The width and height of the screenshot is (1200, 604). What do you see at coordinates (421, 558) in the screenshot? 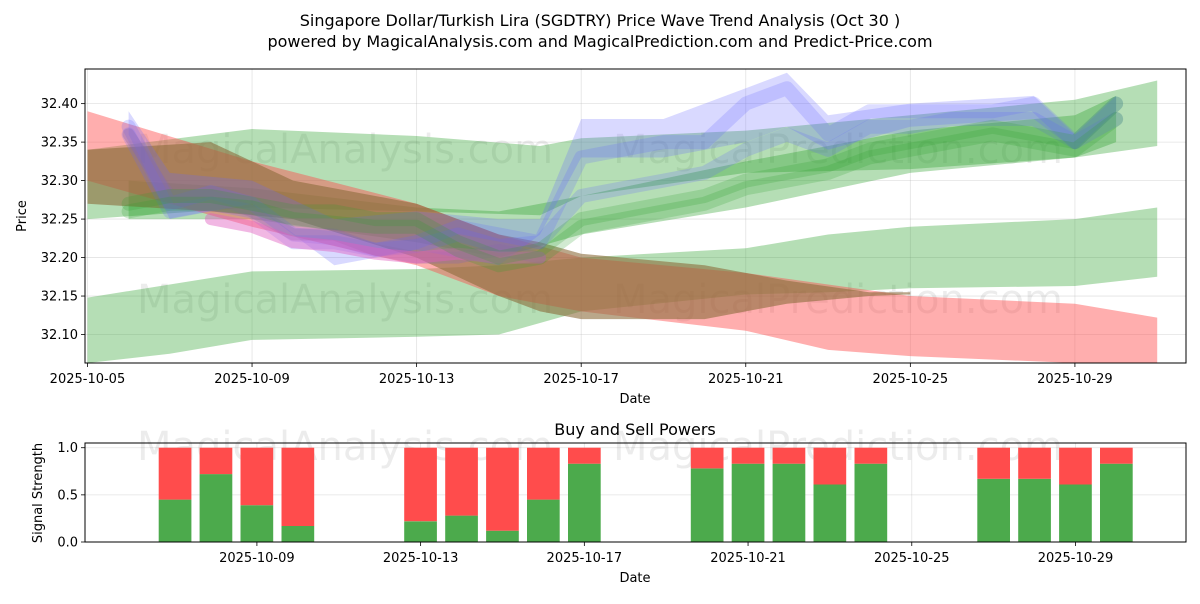
I see `signal-x-tick-label: 2025-10-13` at bounding box center [421, 558].